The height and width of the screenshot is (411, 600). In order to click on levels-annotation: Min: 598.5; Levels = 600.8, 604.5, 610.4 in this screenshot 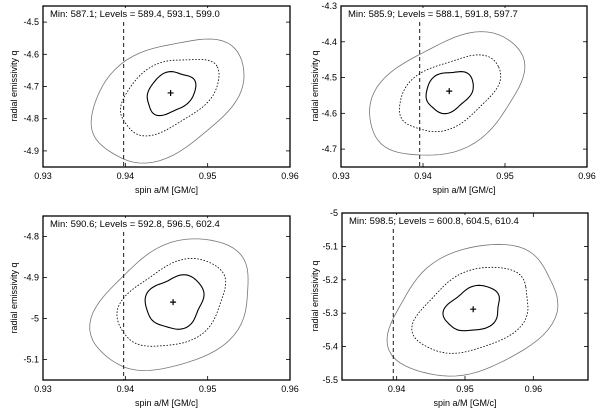, I will do `click(434, 221)`.